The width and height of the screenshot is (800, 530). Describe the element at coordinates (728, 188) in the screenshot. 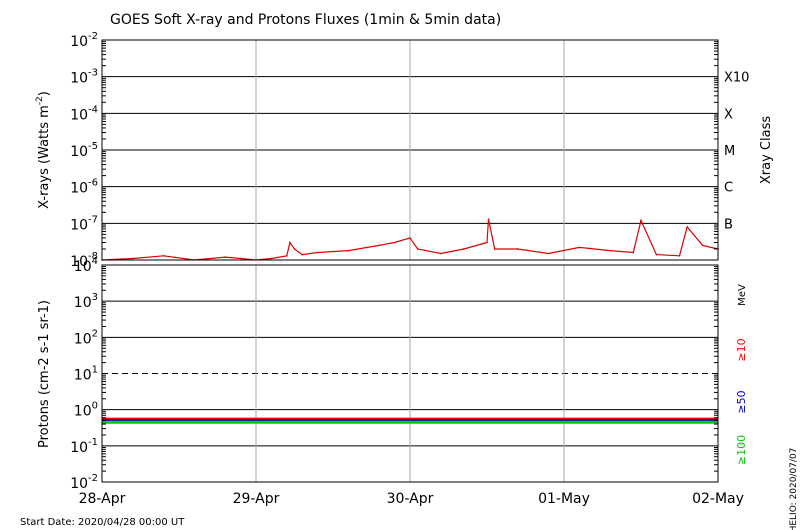

I see `xray-class-label: C` at that location.